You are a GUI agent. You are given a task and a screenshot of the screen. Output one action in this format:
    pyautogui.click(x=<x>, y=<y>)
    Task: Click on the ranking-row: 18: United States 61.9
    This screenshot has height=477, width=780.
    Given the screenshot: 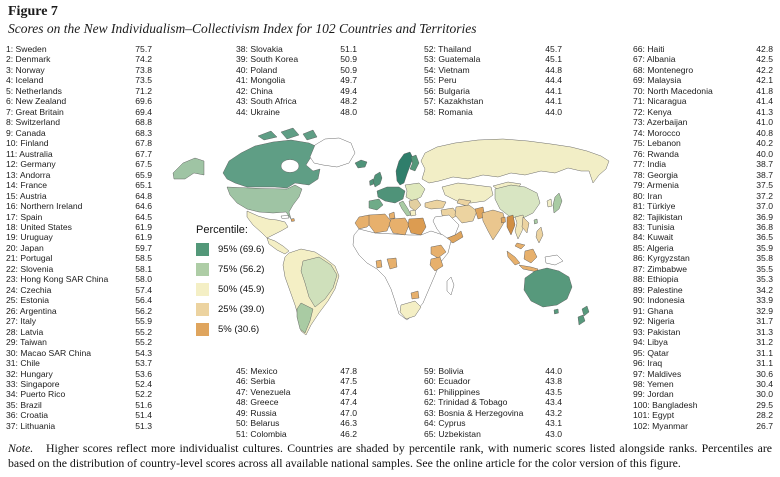 What is the action you would take?
    pyautogui.click(x=79, y=227)
    